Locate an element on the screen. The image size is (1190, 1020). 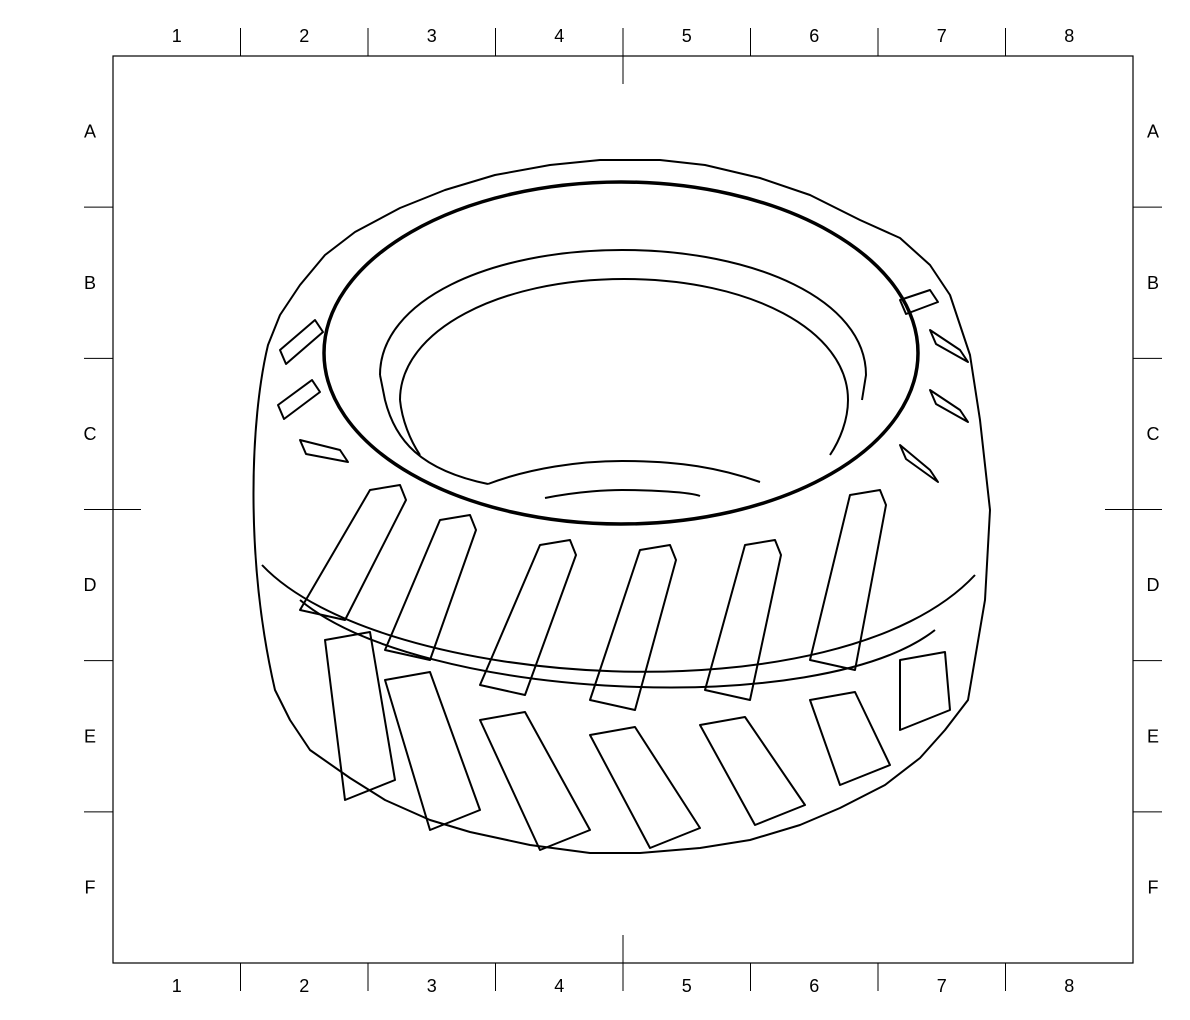
column-label-bottom: 1 is located at coordinates (177, 986).